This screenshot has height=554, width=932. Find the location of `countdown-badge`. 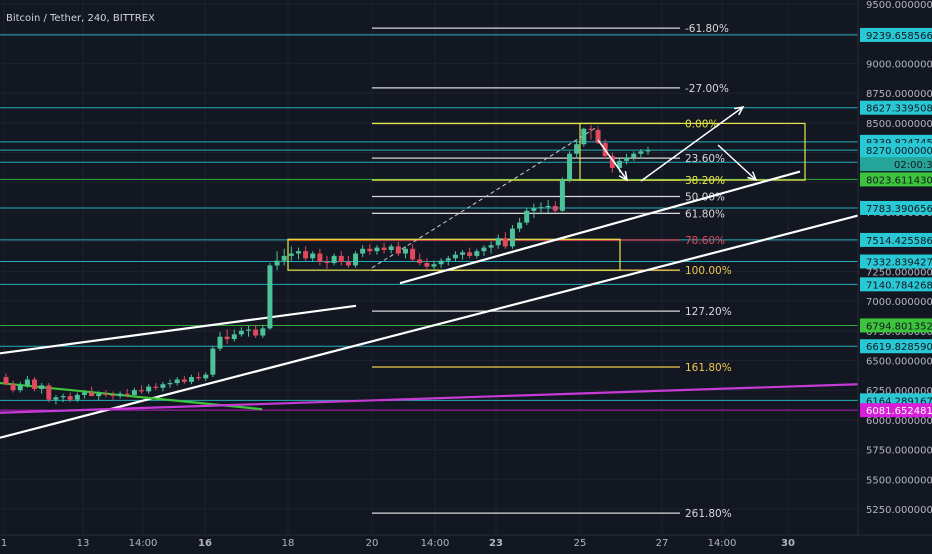

countdown-badge is located at coordinates (896, 164).